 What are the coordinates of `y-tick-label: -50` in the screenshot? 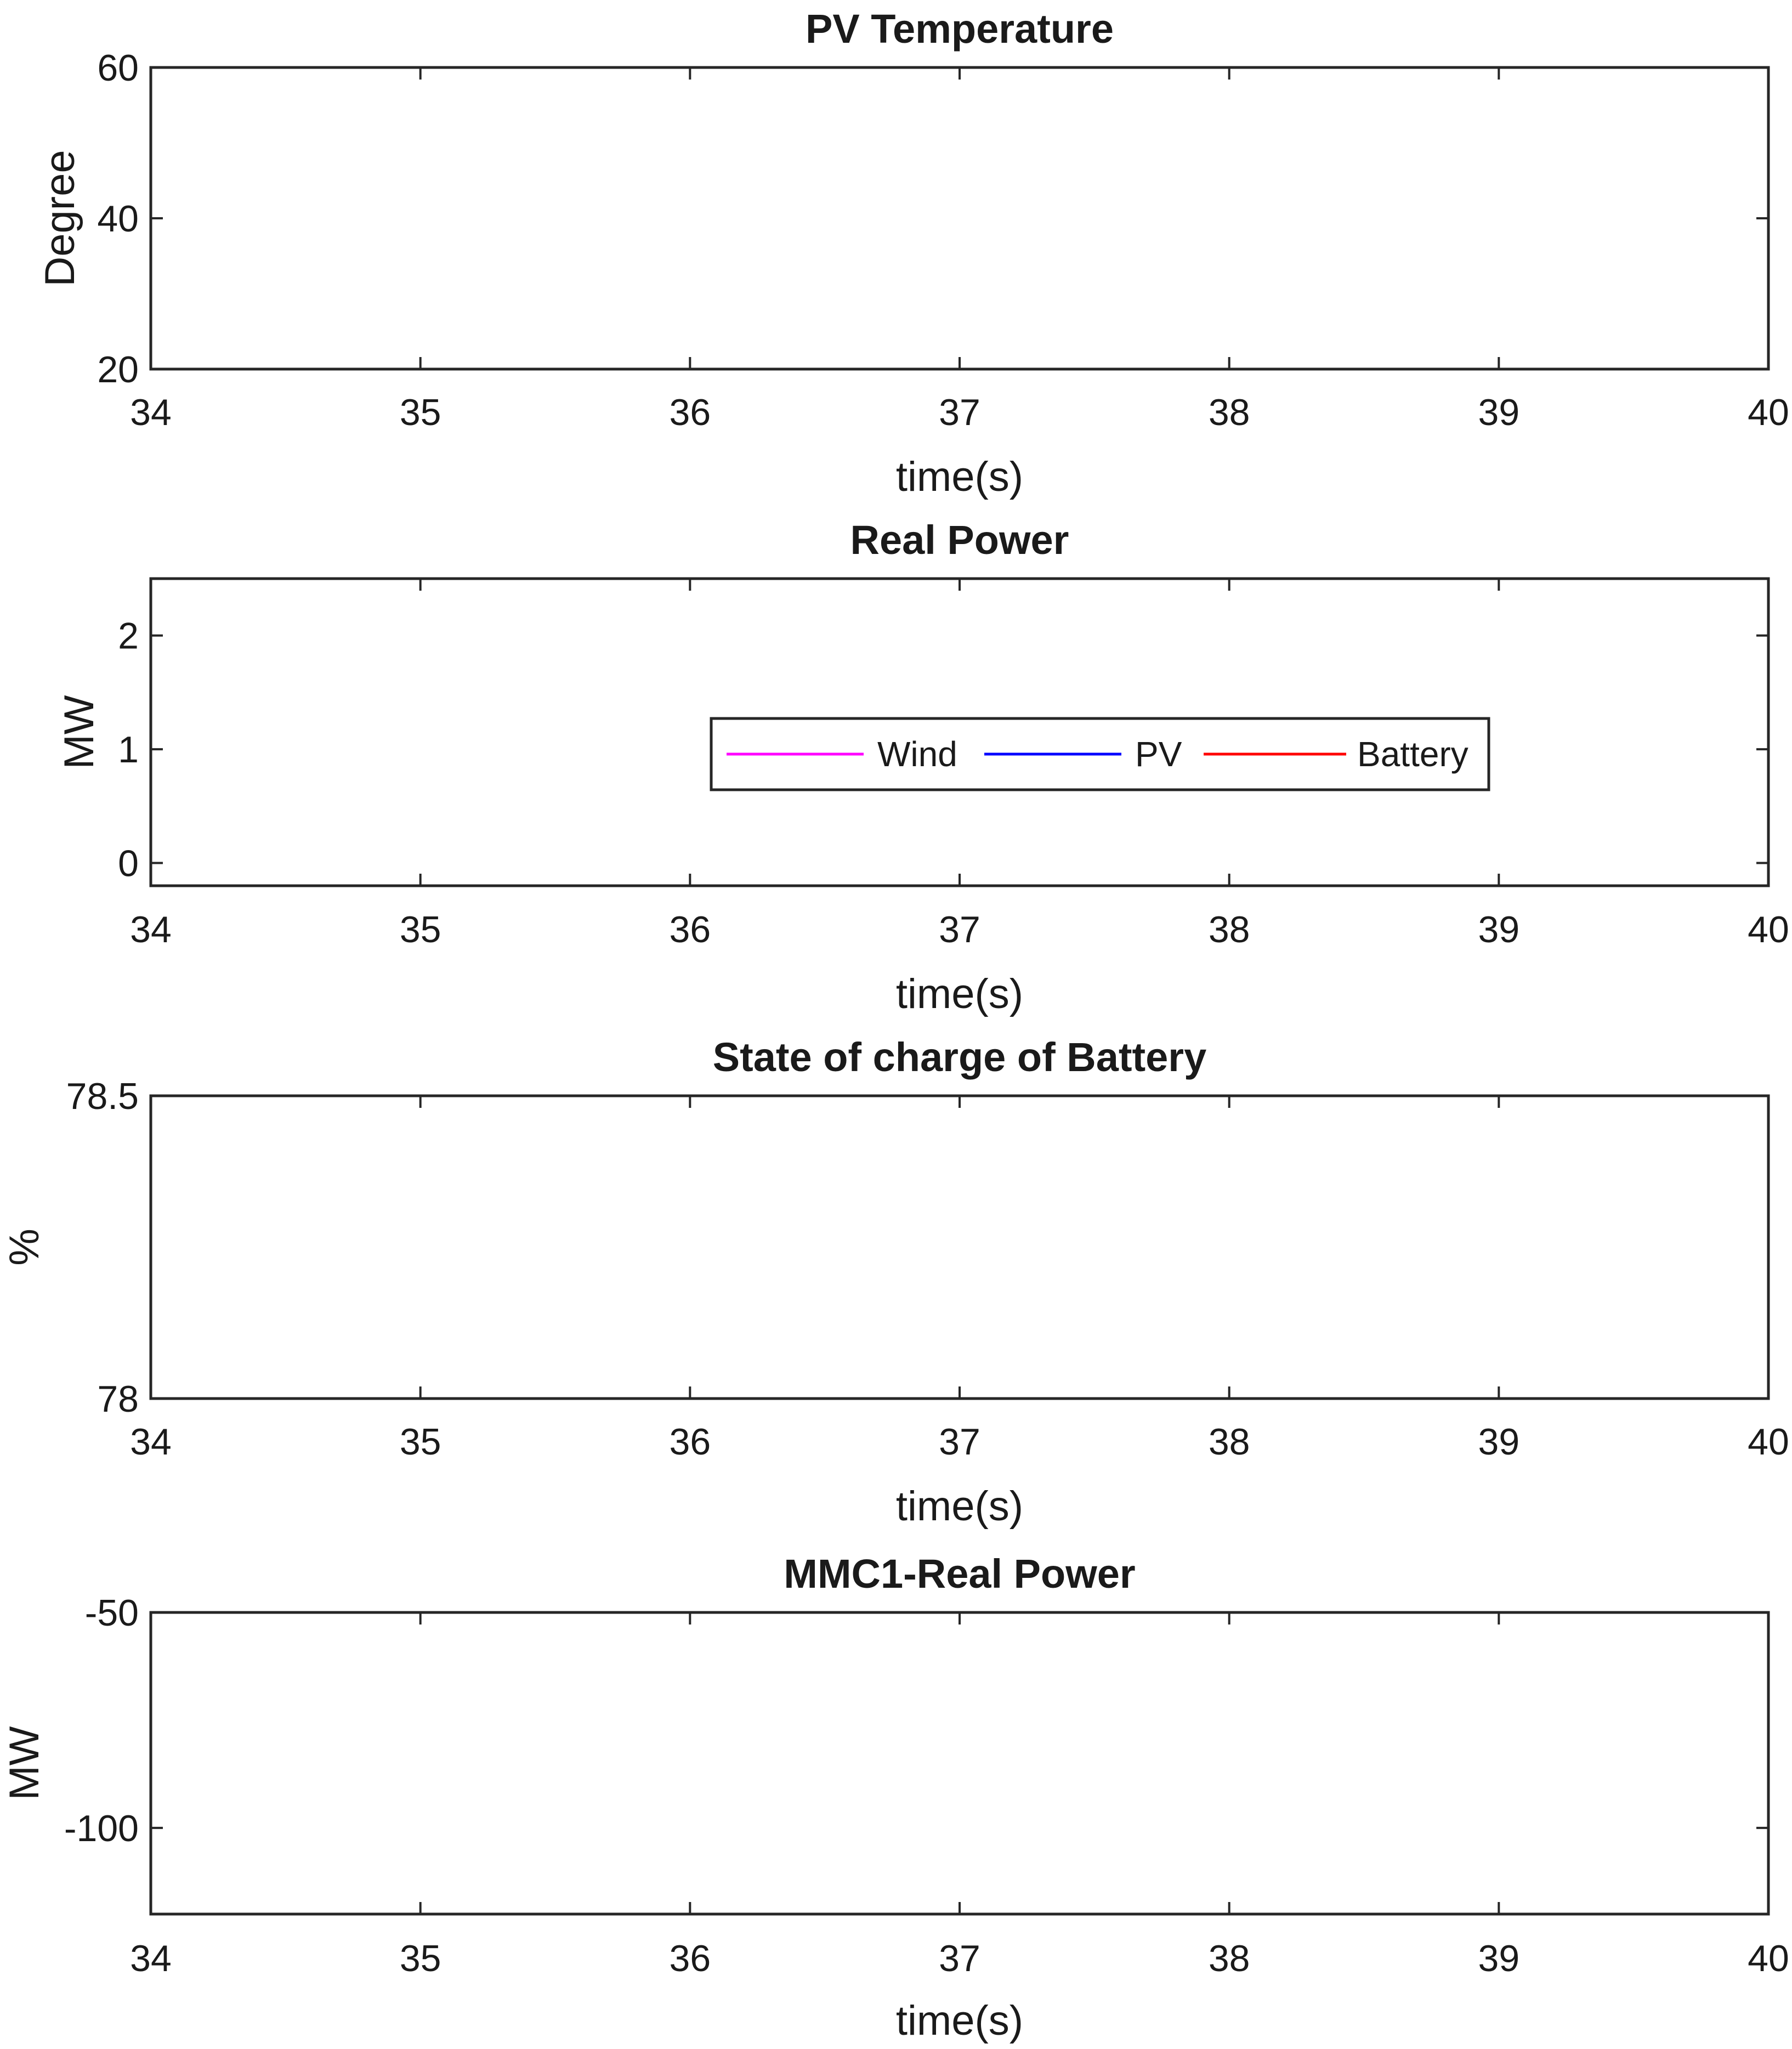 It's located at (112, 1613).